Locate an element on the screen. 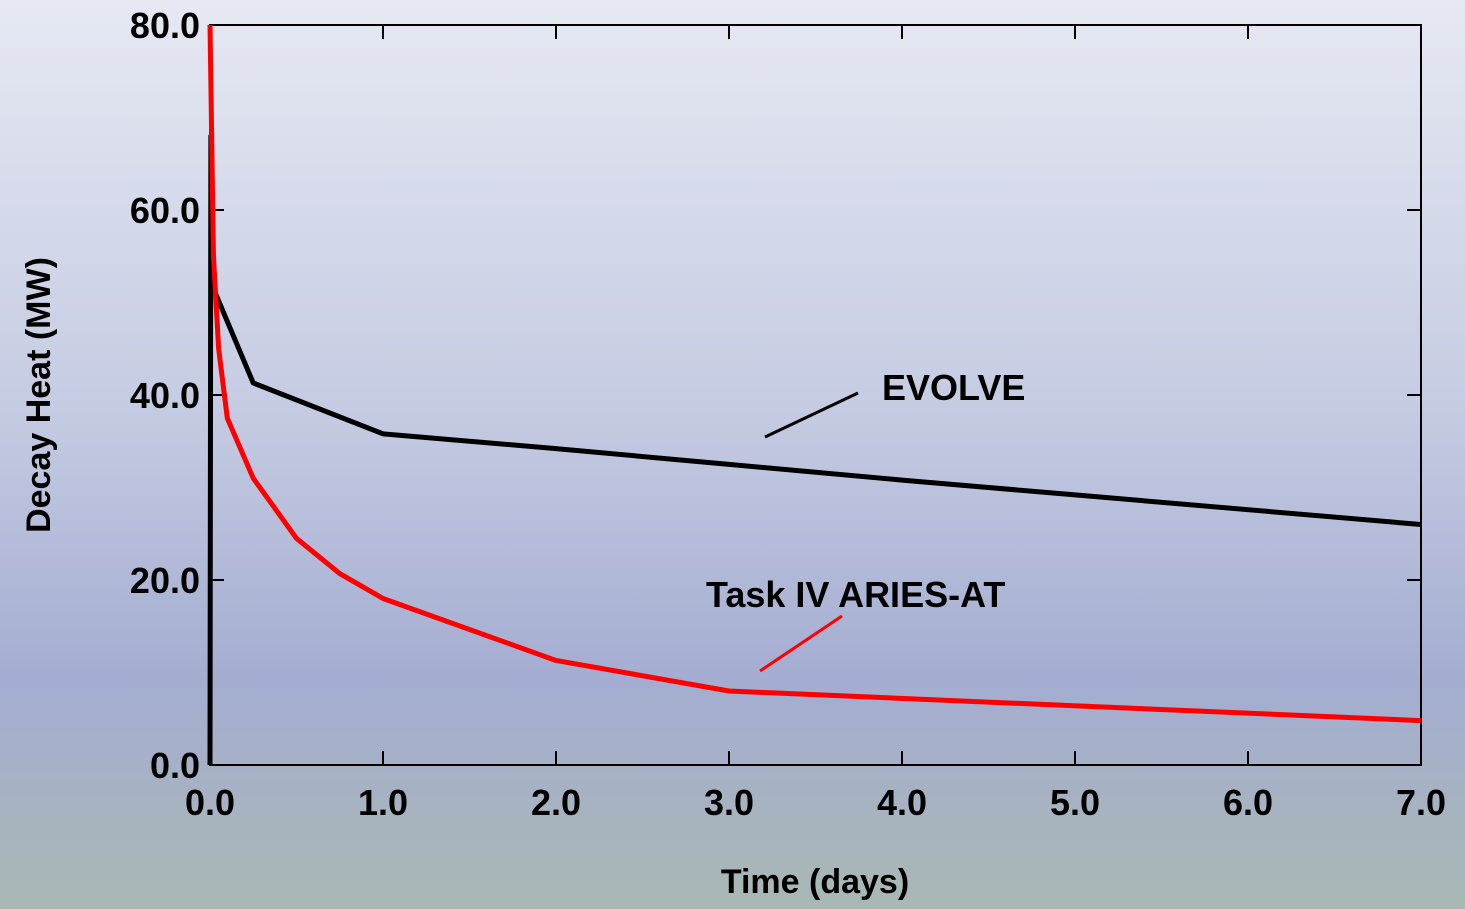 The width and height of the screenshot is (1465, 909). x-tick-label: 4.0 is located at coordinates (902, 802).